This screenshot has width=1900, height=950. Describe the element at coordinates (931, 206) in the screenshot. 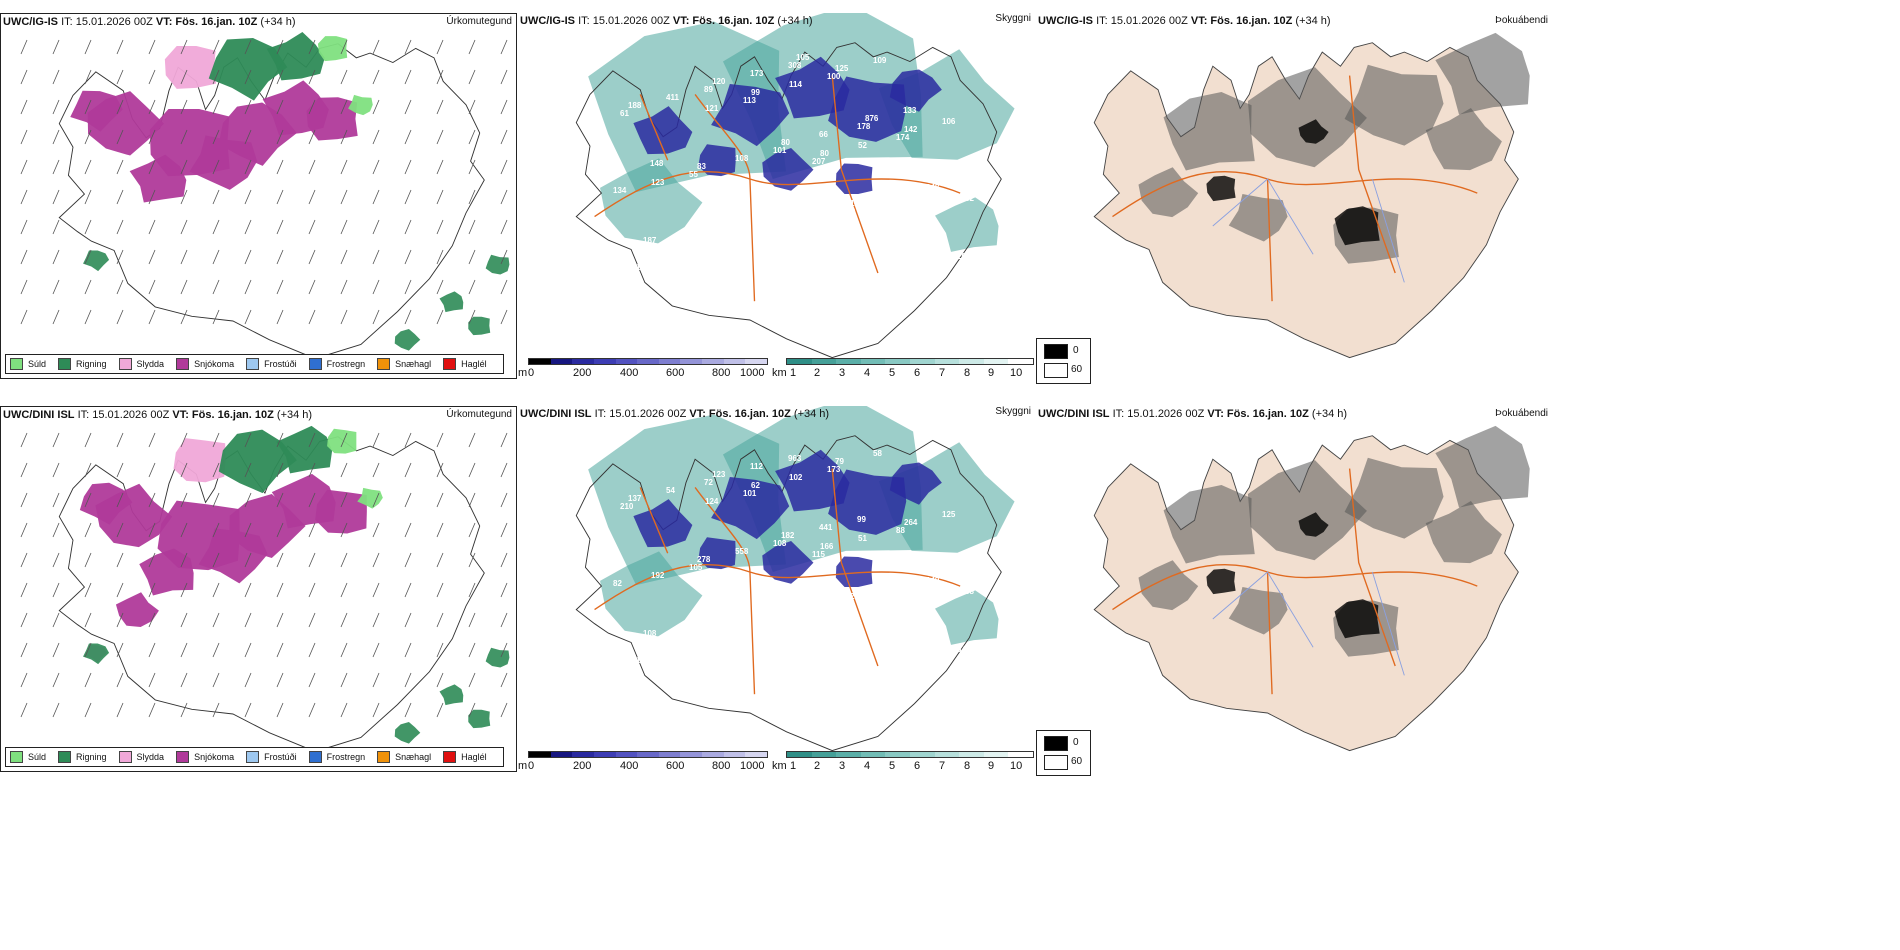

I see `visibility-value-label: 85` at that location.